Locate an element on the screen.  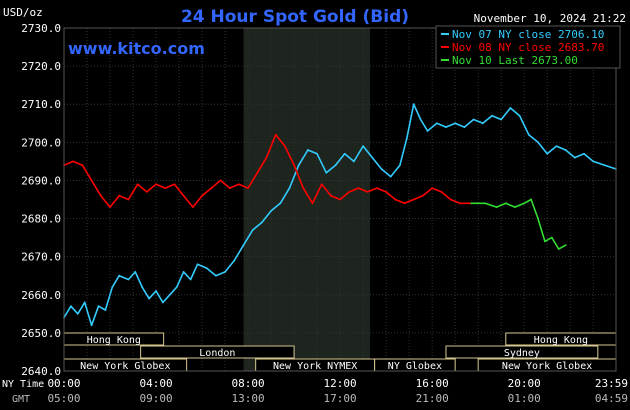
market-session-label: Sydney is located at coordinates (522, 353).